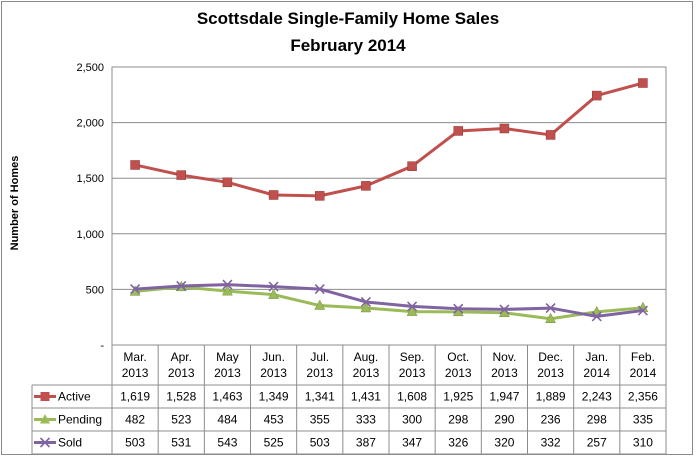 This screenshot has height=458, width=696. Describe the element at coordinates (643, 365) in the screenshot. I see `x-tick-label: Feb. 2014` at that location.